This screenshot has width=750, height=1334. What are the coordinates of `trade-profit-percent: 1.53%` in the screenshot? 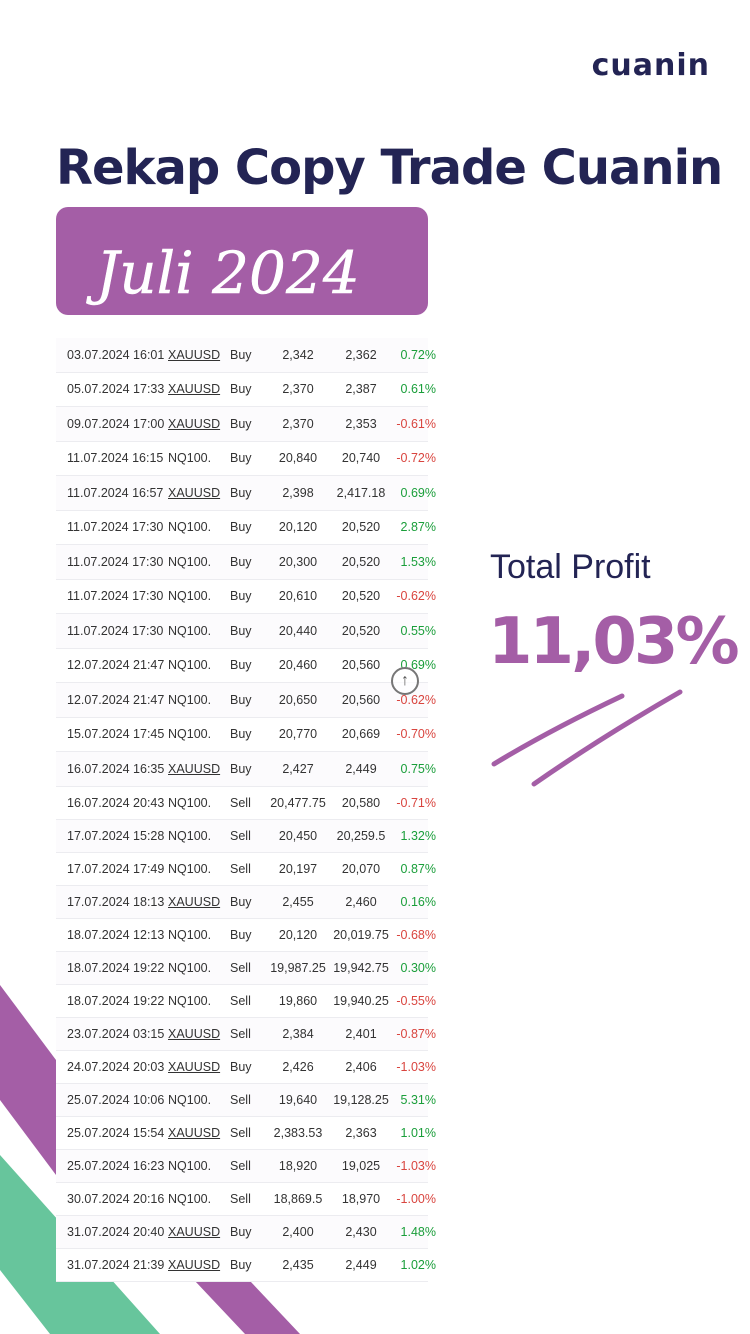 It's located at (418, 561).